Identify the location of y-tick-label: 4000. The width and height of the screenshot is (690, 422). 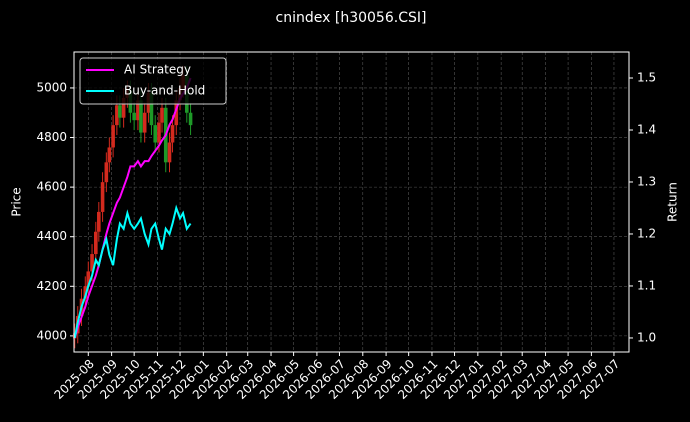
(51, 335).